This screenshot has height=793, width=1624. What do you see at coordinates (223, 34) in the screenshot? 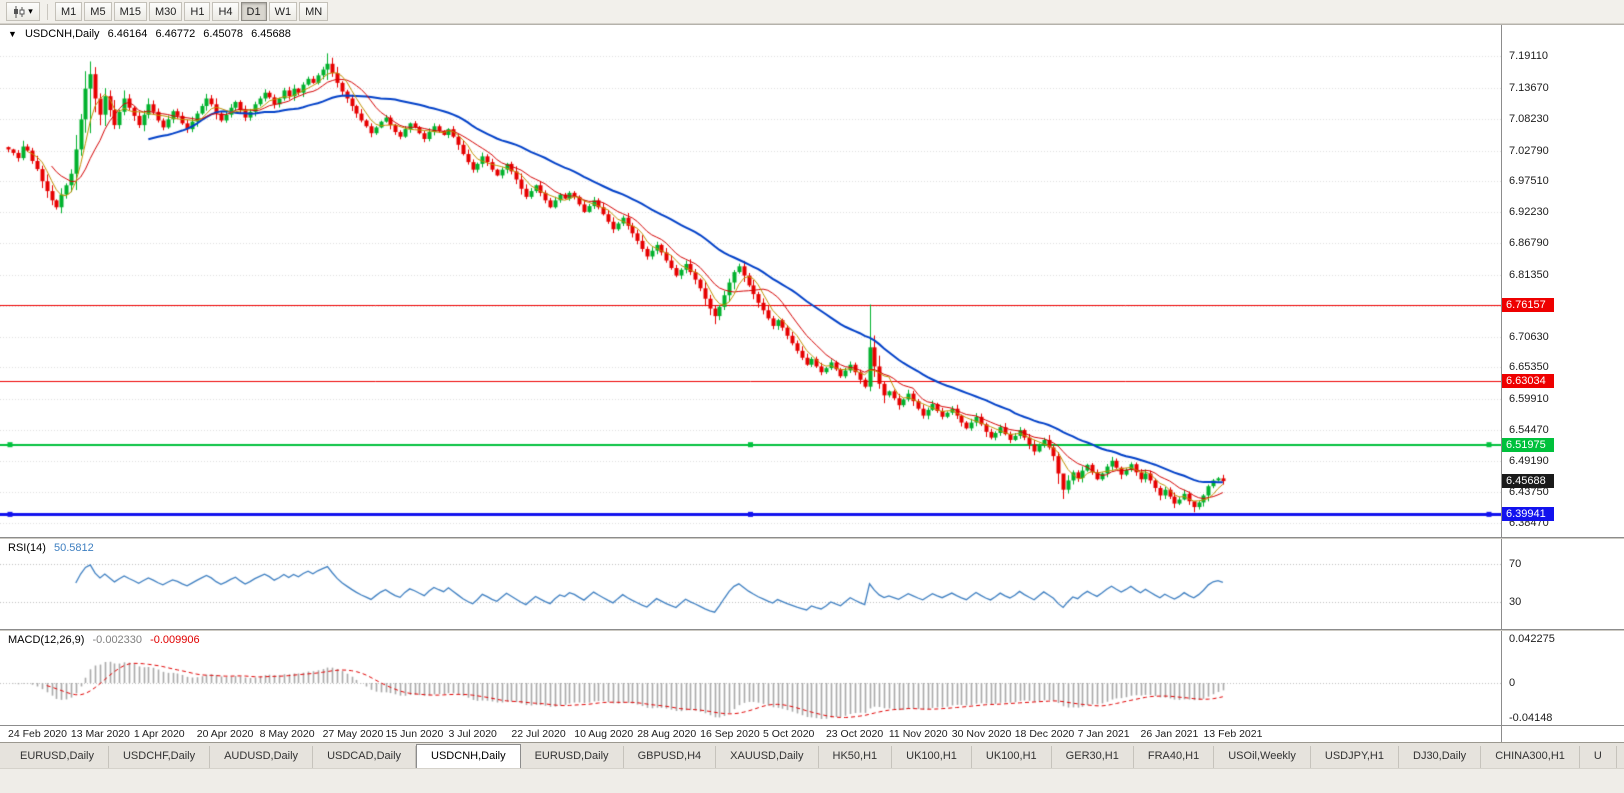
I see `ohlc-low: 6.45078` at bounding box center [223, 34].